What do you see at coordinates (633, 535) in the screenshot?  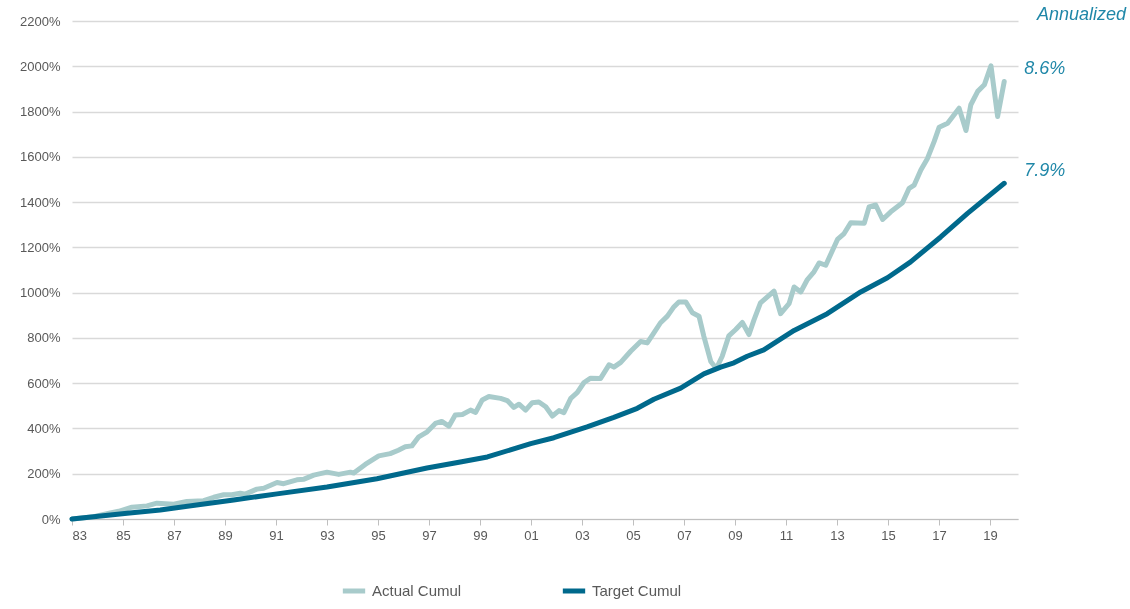 I see `x-tick-label: 05` at bounding box center [633, 535].